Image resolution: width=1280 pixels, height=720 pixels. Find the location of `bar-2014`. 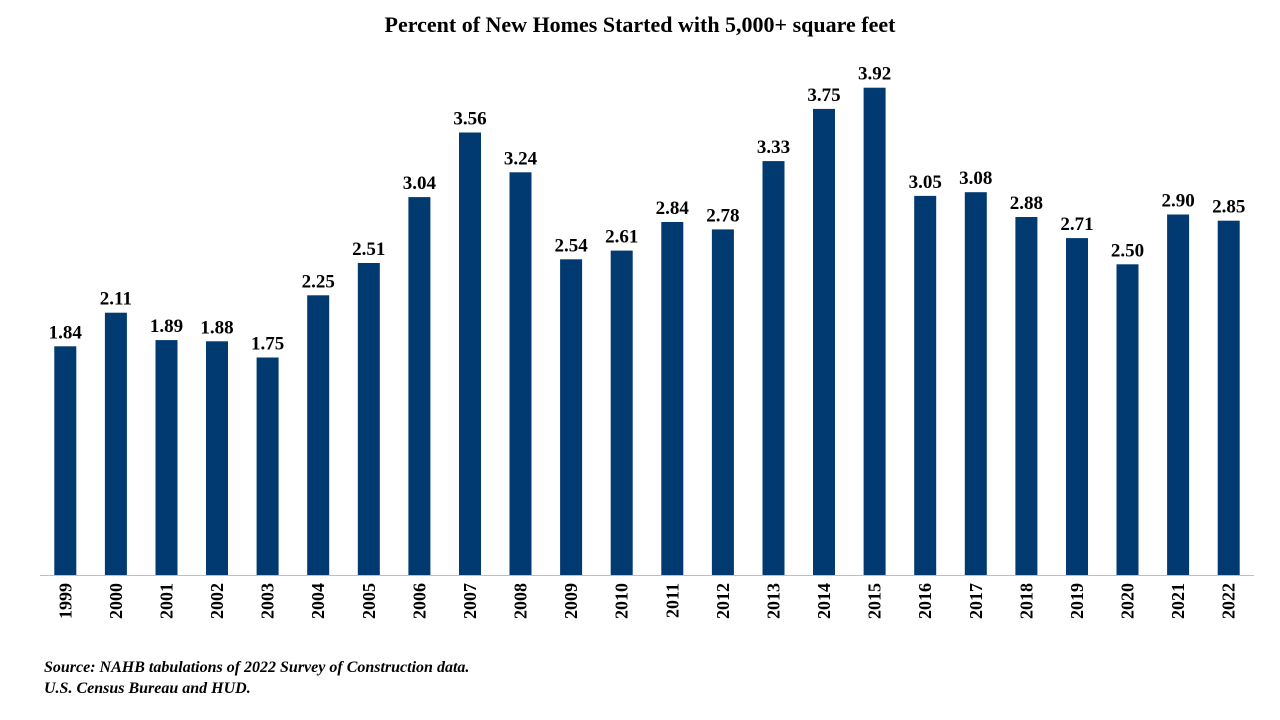

bar-2014 is located at coordinates (824, 342).